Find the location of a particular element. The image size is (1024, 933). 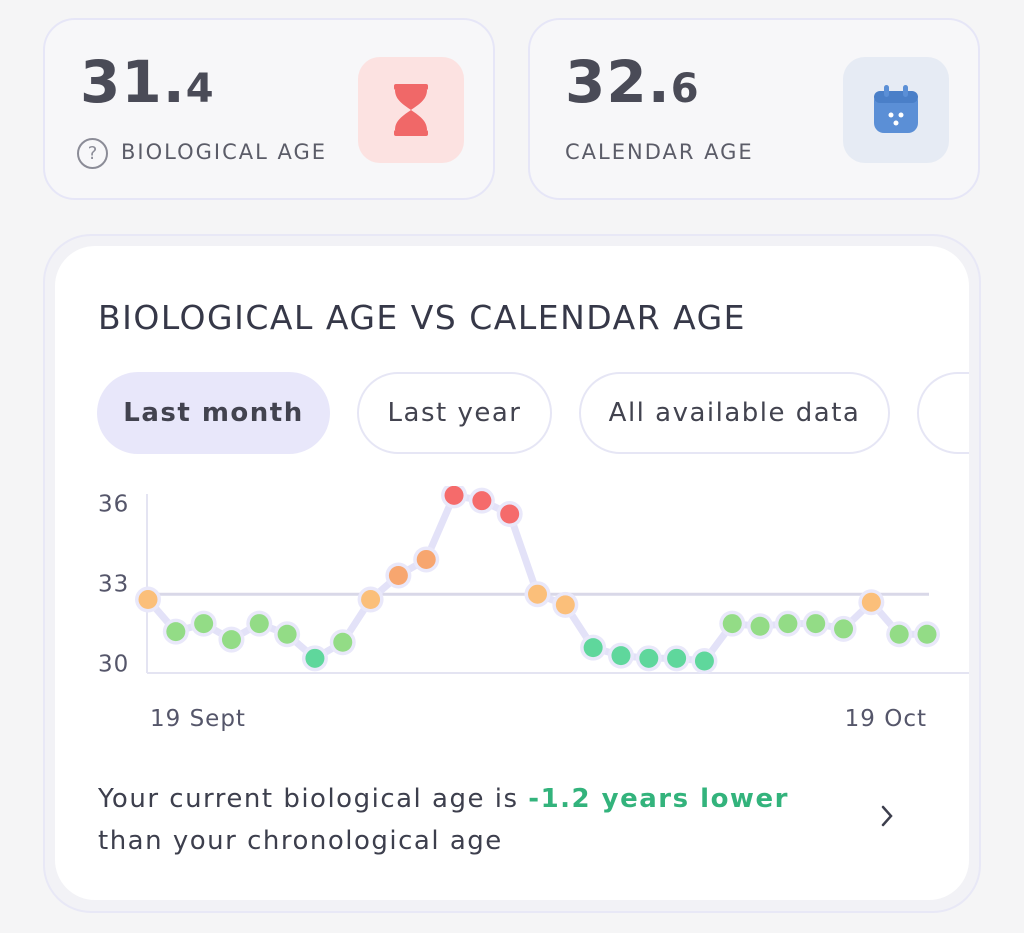

x-tick-label: 19 Oct is located at coordinates (886, 719).